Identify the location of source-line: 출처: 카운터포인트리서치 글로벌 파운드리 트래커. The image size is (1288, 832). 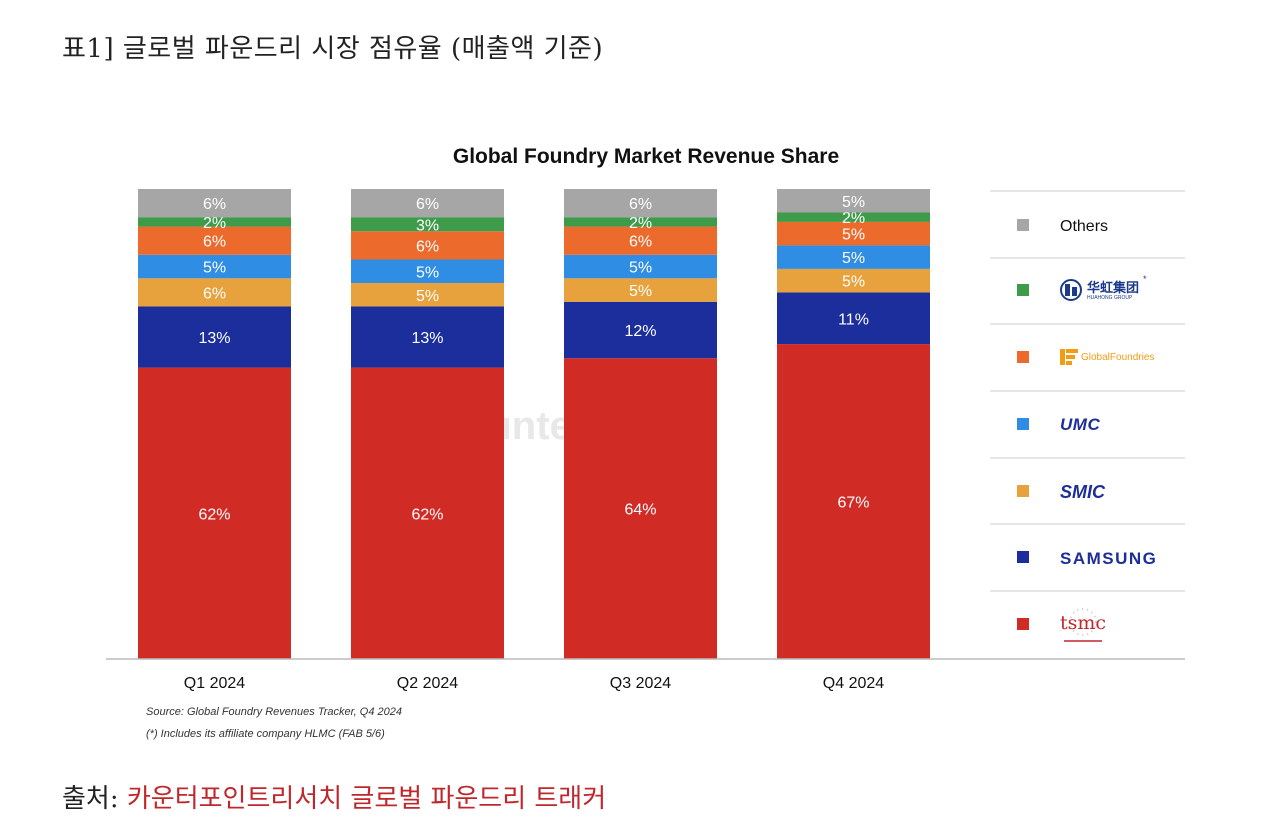
(334, 796).